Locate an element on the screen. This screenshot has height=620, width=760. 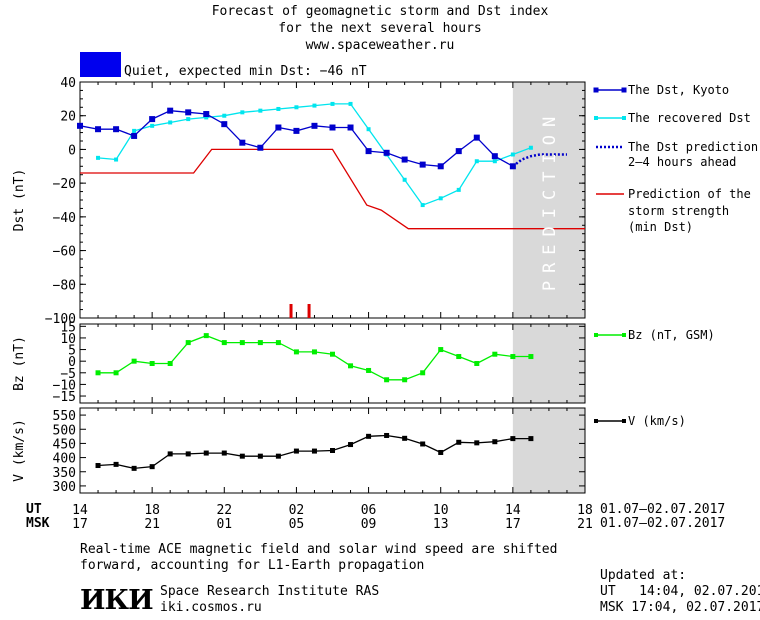
storm-strength-line is located at coordinates (332, 189).